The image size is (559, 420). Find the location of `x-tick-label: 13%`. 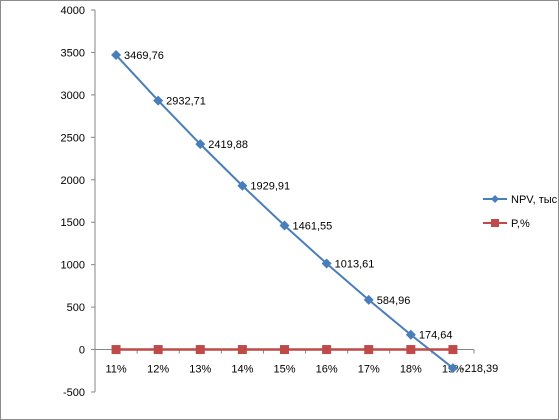

x-tick-label: 13% is located at coordinates (200, 370).